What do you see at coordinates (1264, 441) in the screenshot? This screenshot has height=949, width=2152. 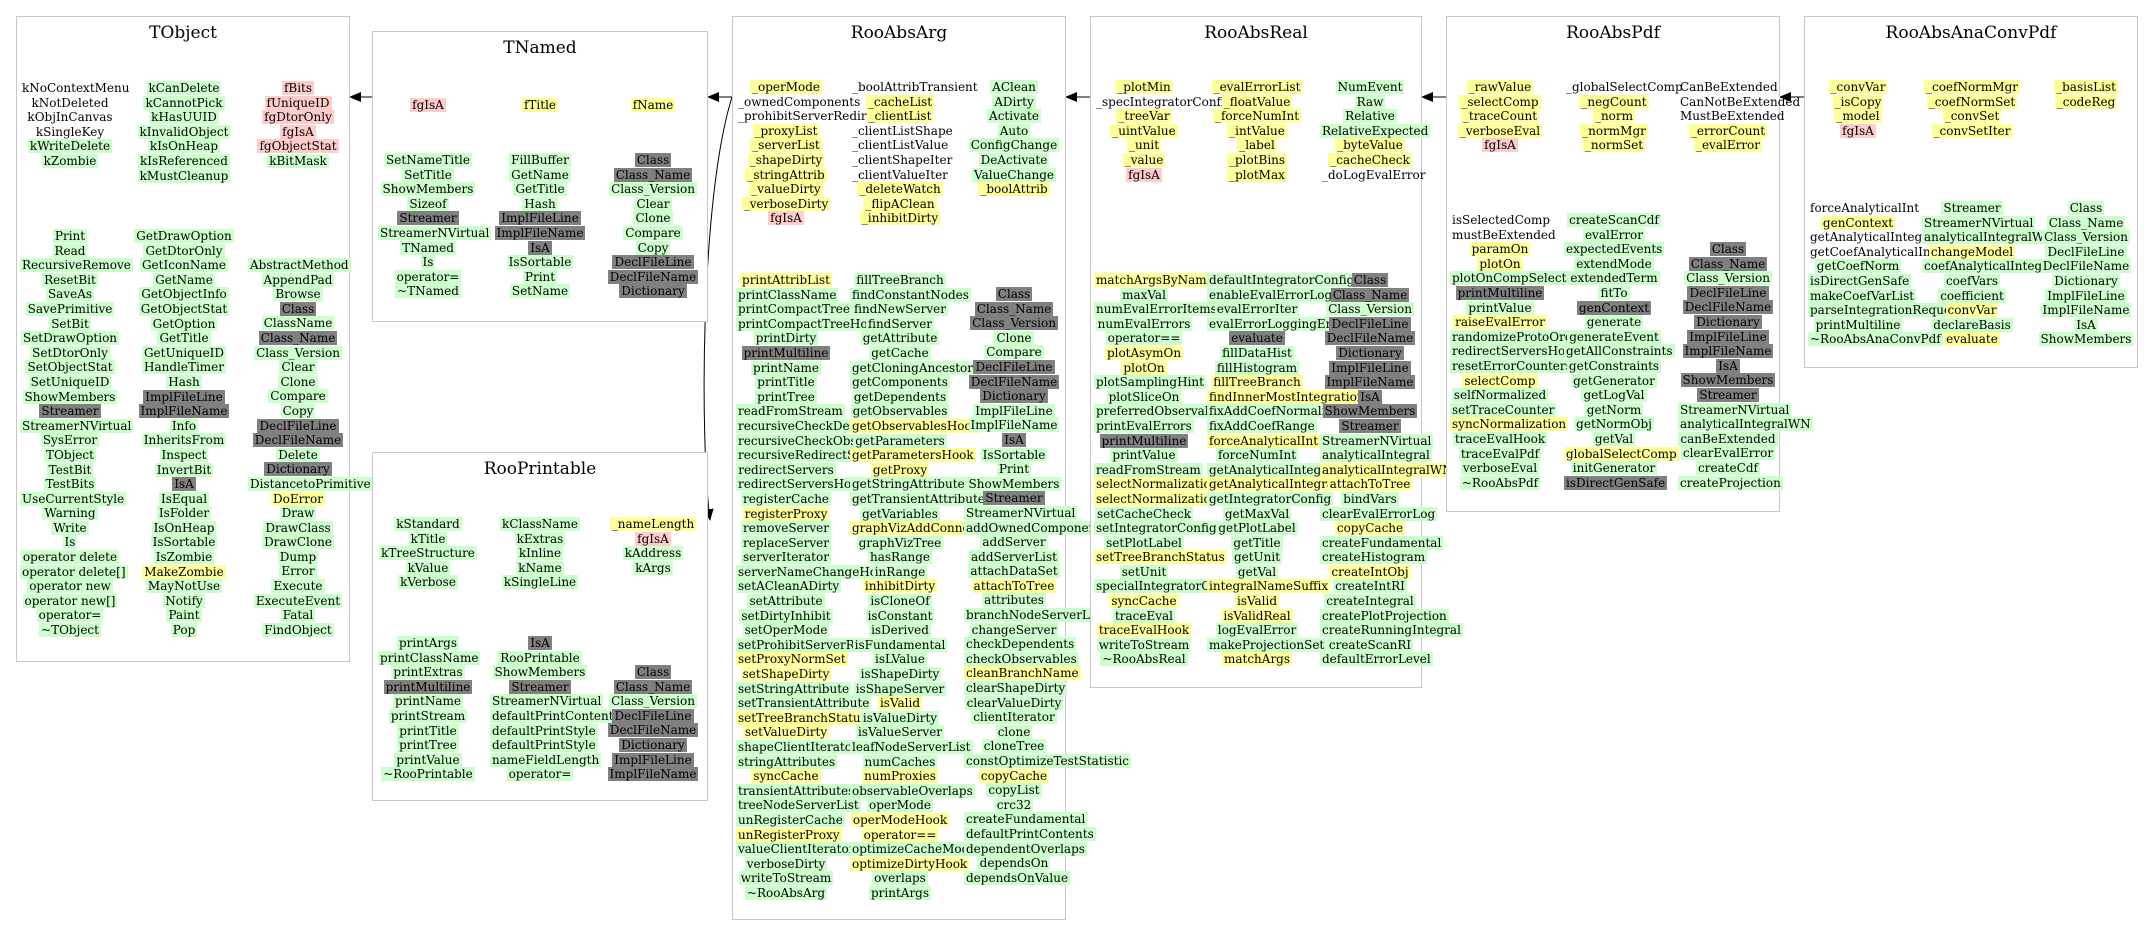 I see `class-member: forceAnalyticalInt` at bounding box center [1264, 441].